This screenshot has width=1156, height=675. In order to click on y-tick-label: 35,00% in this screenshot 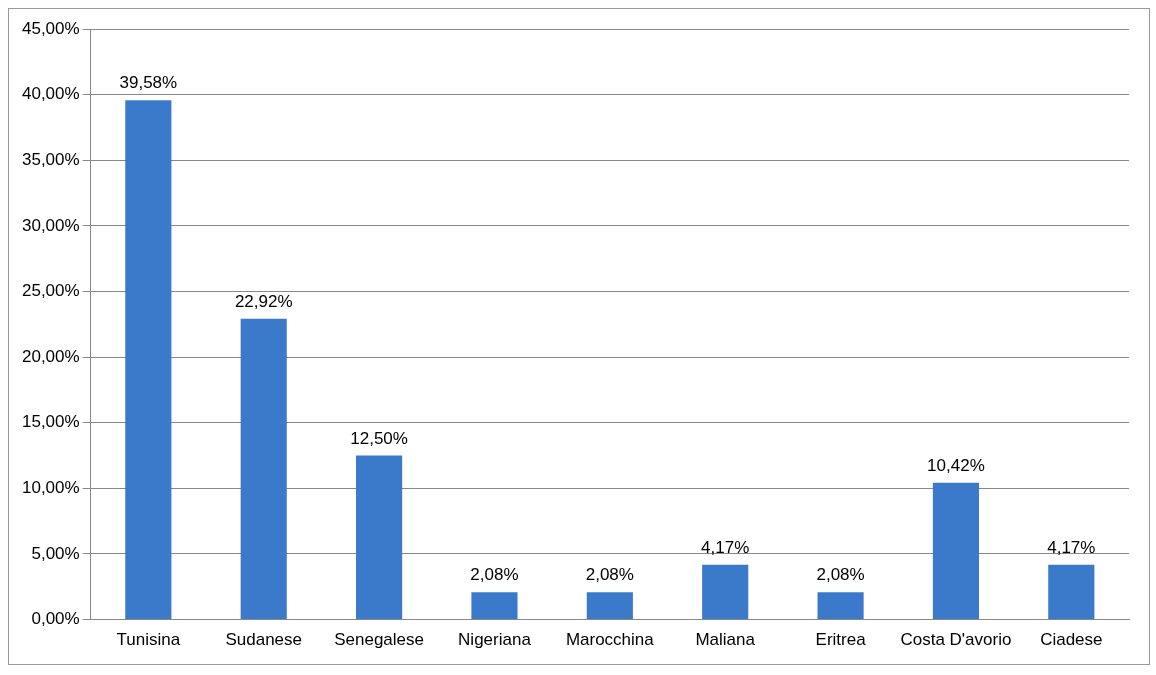, I will do `click(50, 159)`.